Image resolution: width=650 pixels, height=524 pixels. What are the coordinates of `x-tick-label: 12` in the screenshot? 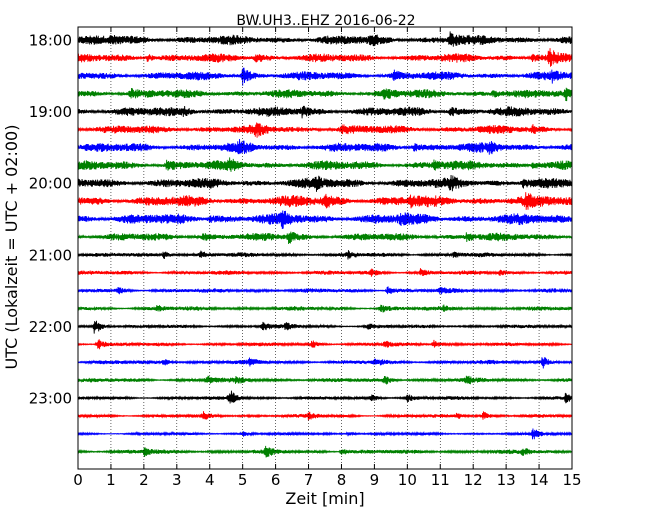 It's located at (473, 480).